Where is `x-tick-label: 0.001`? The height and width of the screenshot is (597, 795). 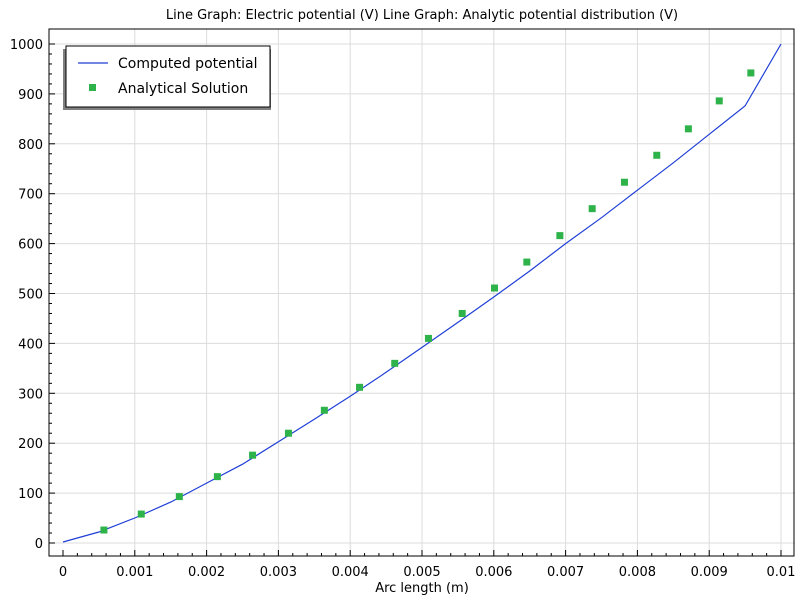 x-tick-label: 0.001 is located at coordinates (134, 572).